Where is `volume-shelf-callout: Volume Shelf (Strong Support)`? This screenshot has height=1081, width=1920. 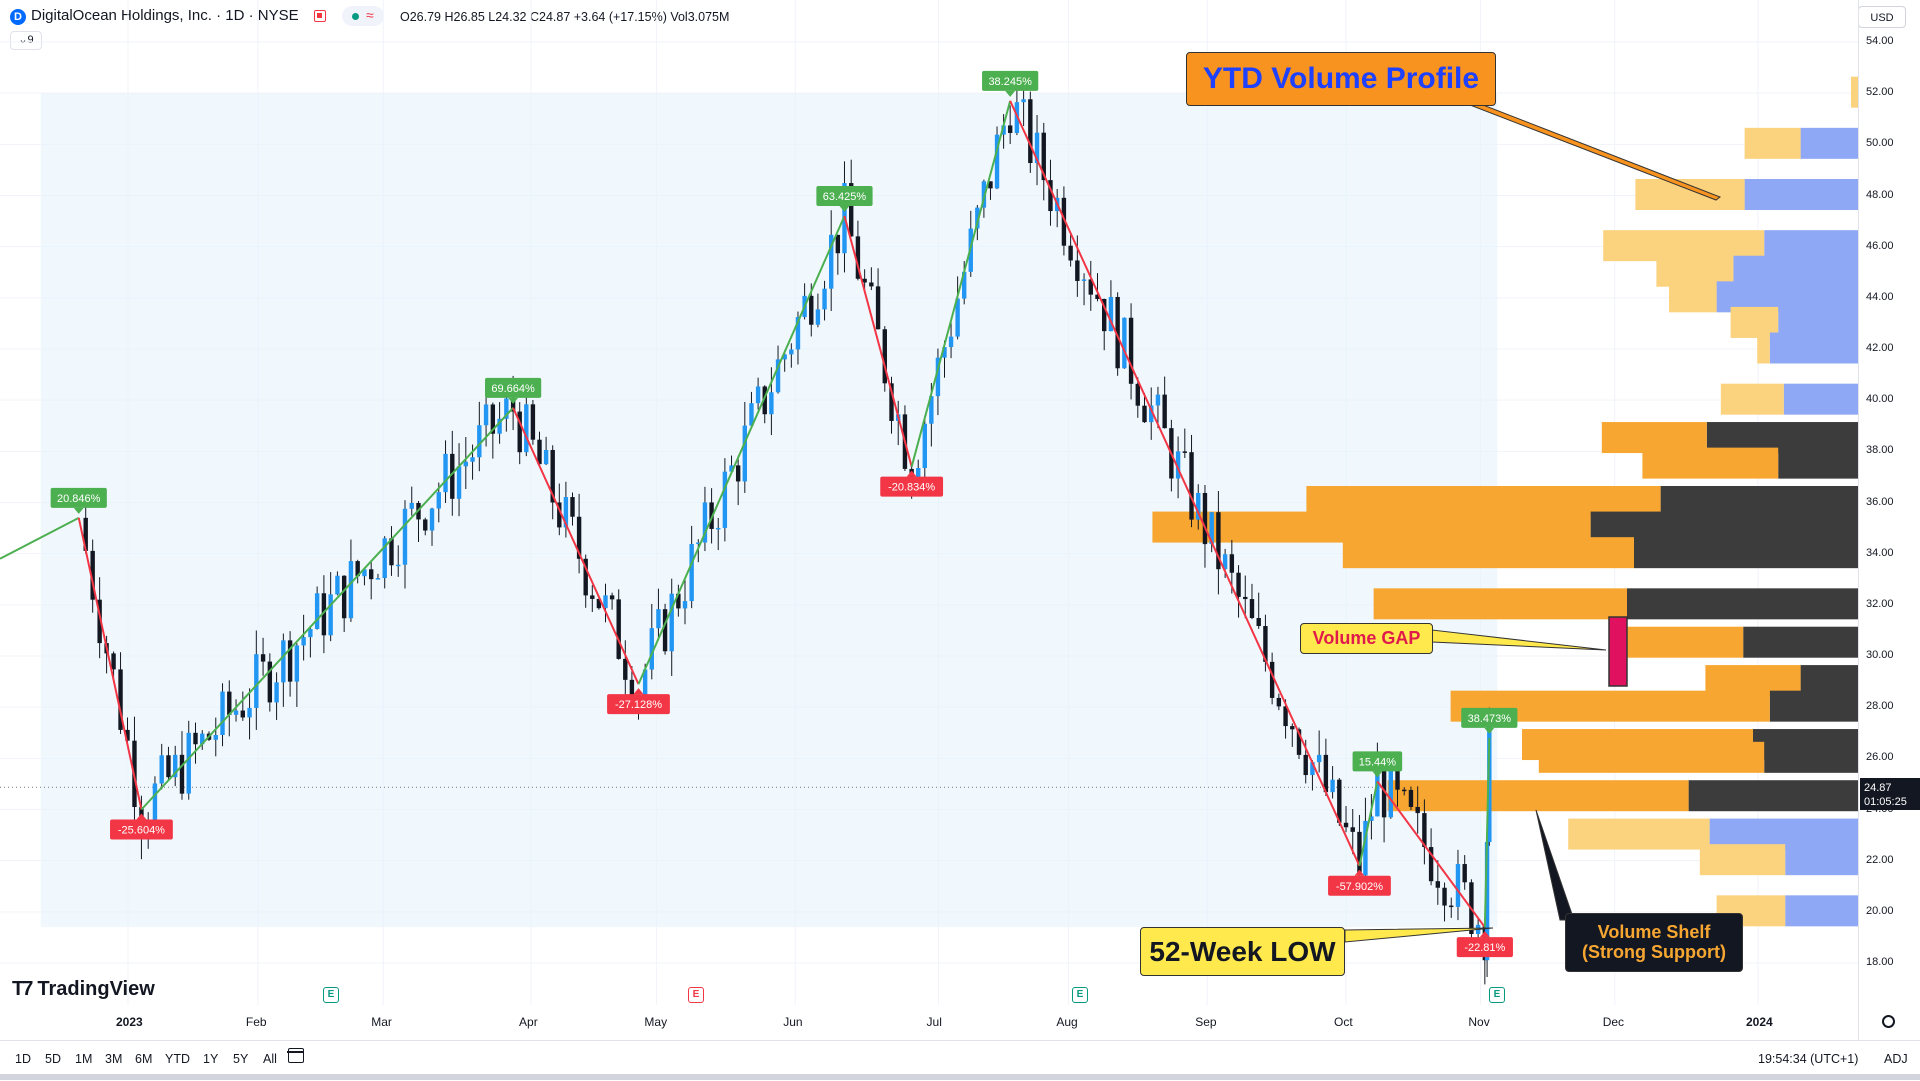 volume-shelf-callout: Volume Shelf (Strong Support) is located at coordinates (1654, 942).